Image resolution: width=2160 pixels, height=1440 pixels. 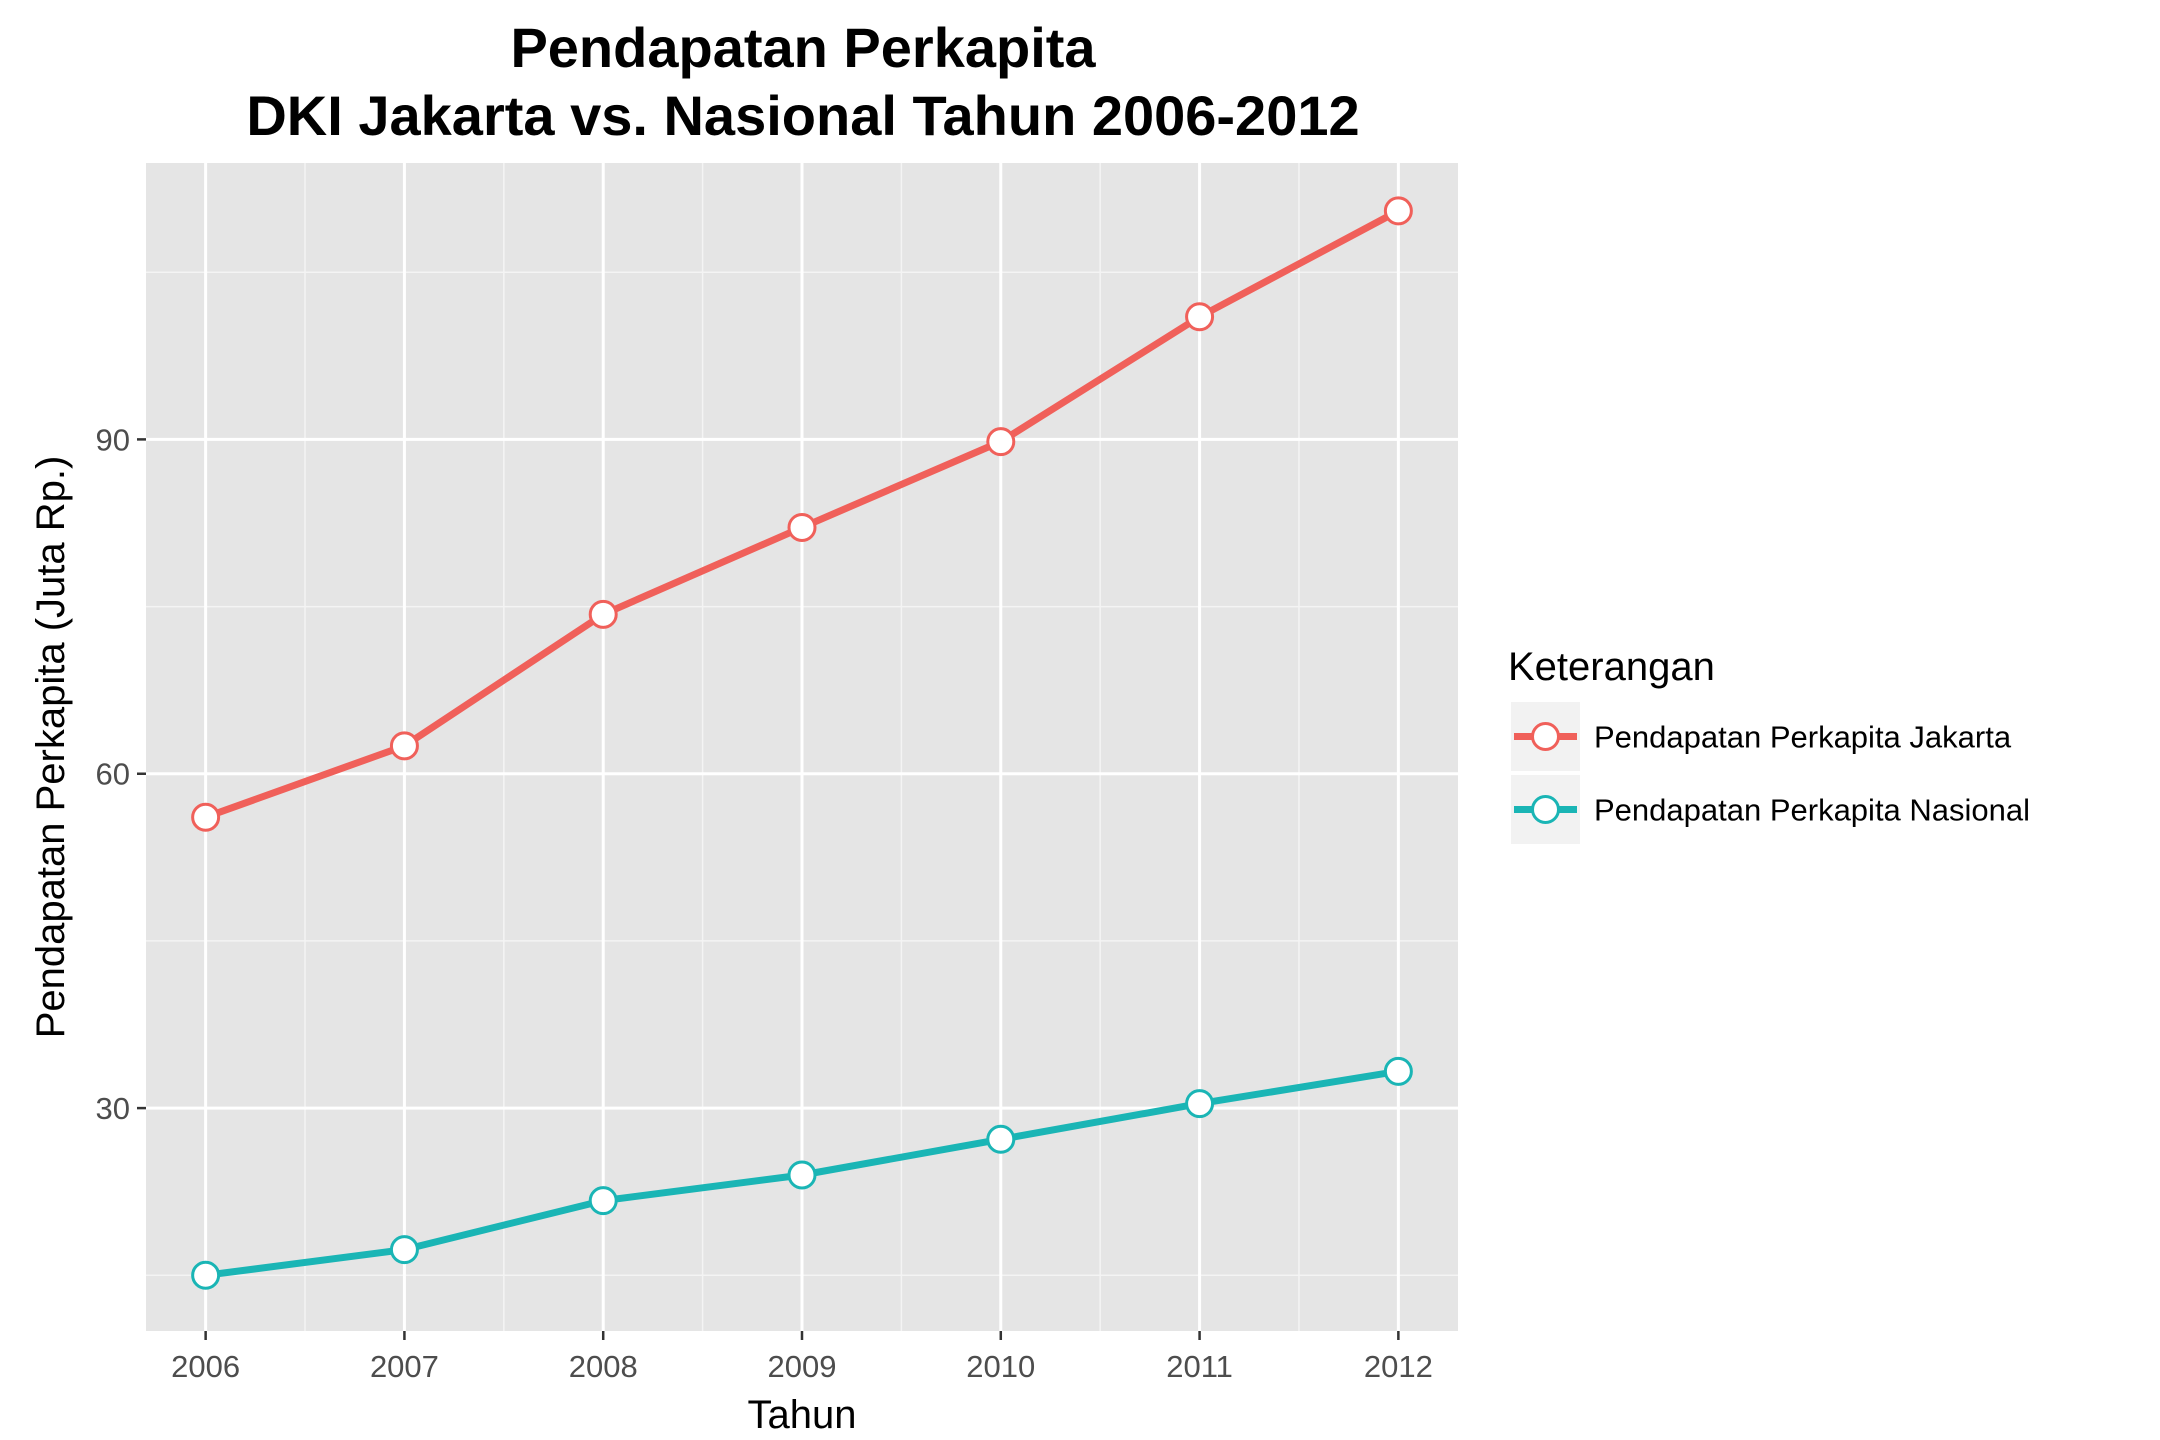 I want to click on data-point-2-2007, so click(x=404, y=1250).